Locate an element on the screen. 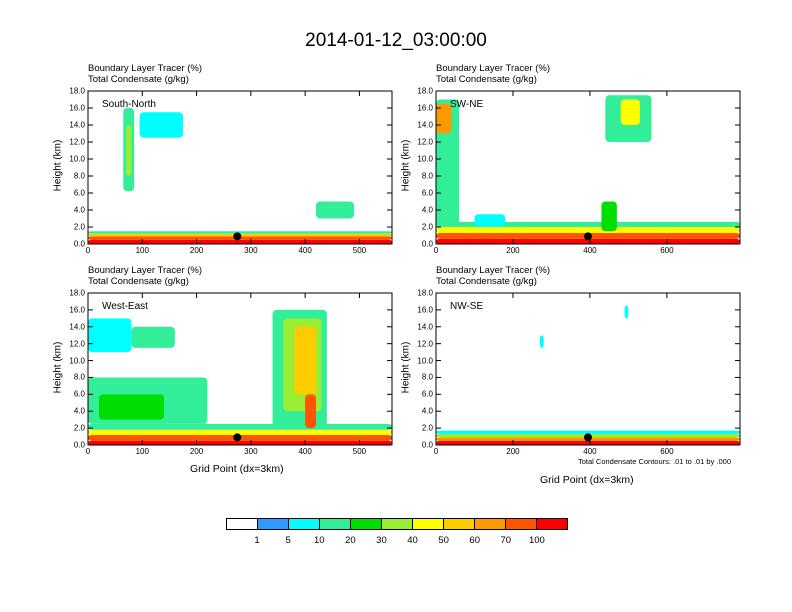 This screenshot has height=612, width=792. panel4-header-line2: Total Condensate (g/kg) is located at coordinates (486, 281).